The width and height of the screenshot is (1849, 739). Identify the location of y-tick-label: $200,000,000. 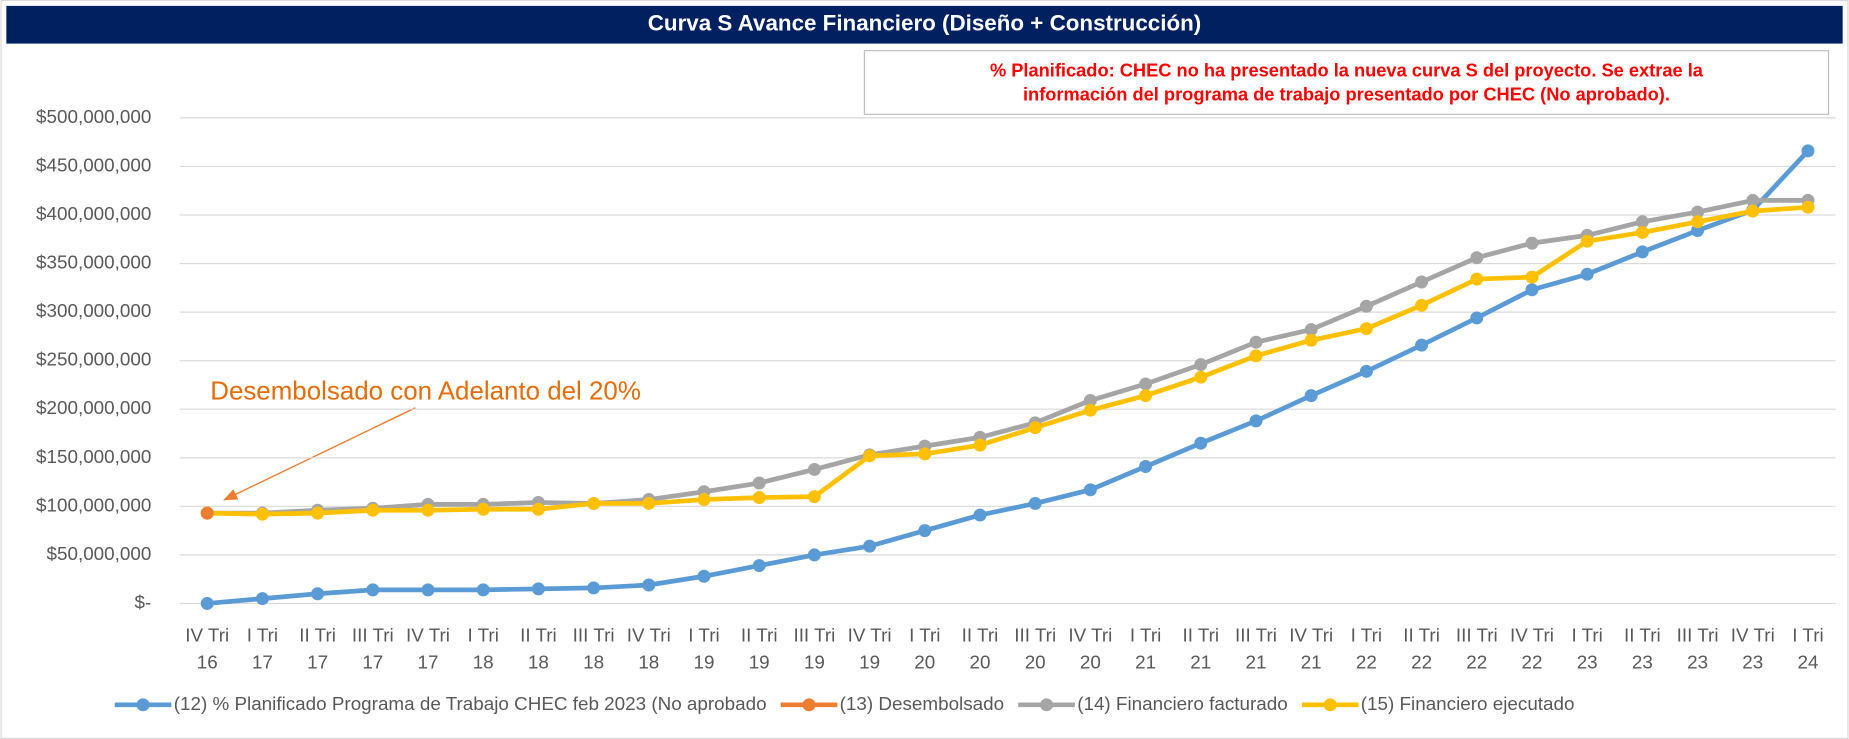
(93, 407).